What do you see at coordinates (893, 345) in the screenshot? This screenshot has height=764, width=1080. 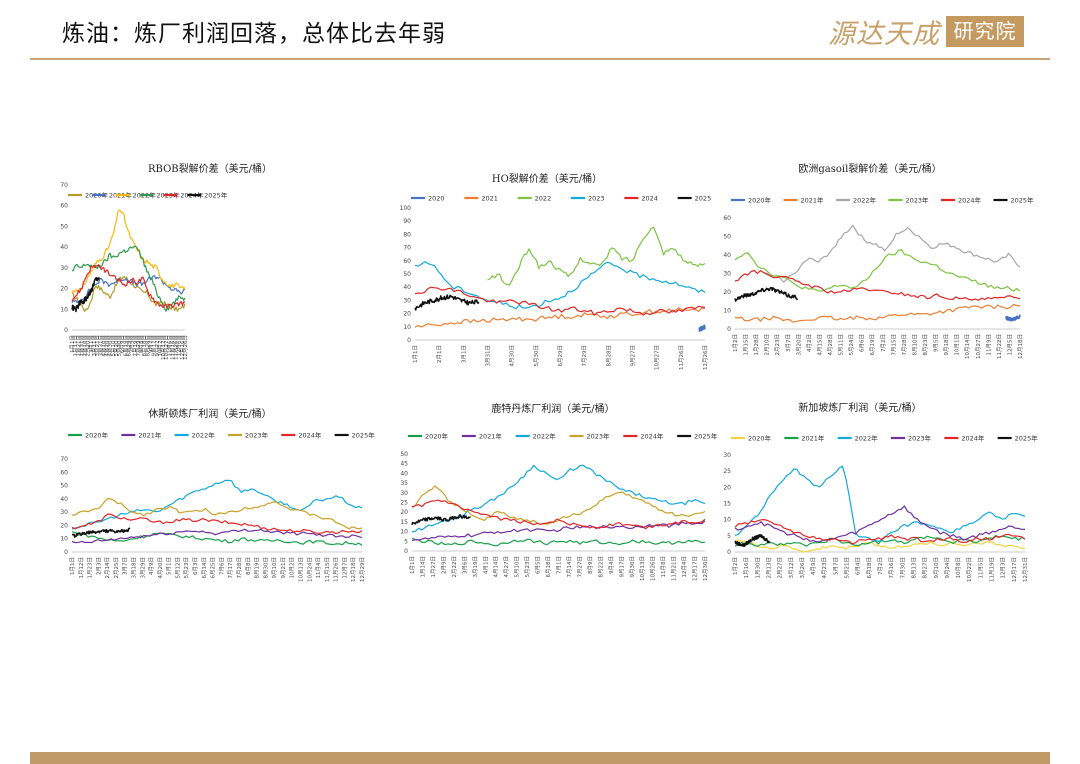 I see `x-tick-label: 7月15日` at bounding box center [893, 345].